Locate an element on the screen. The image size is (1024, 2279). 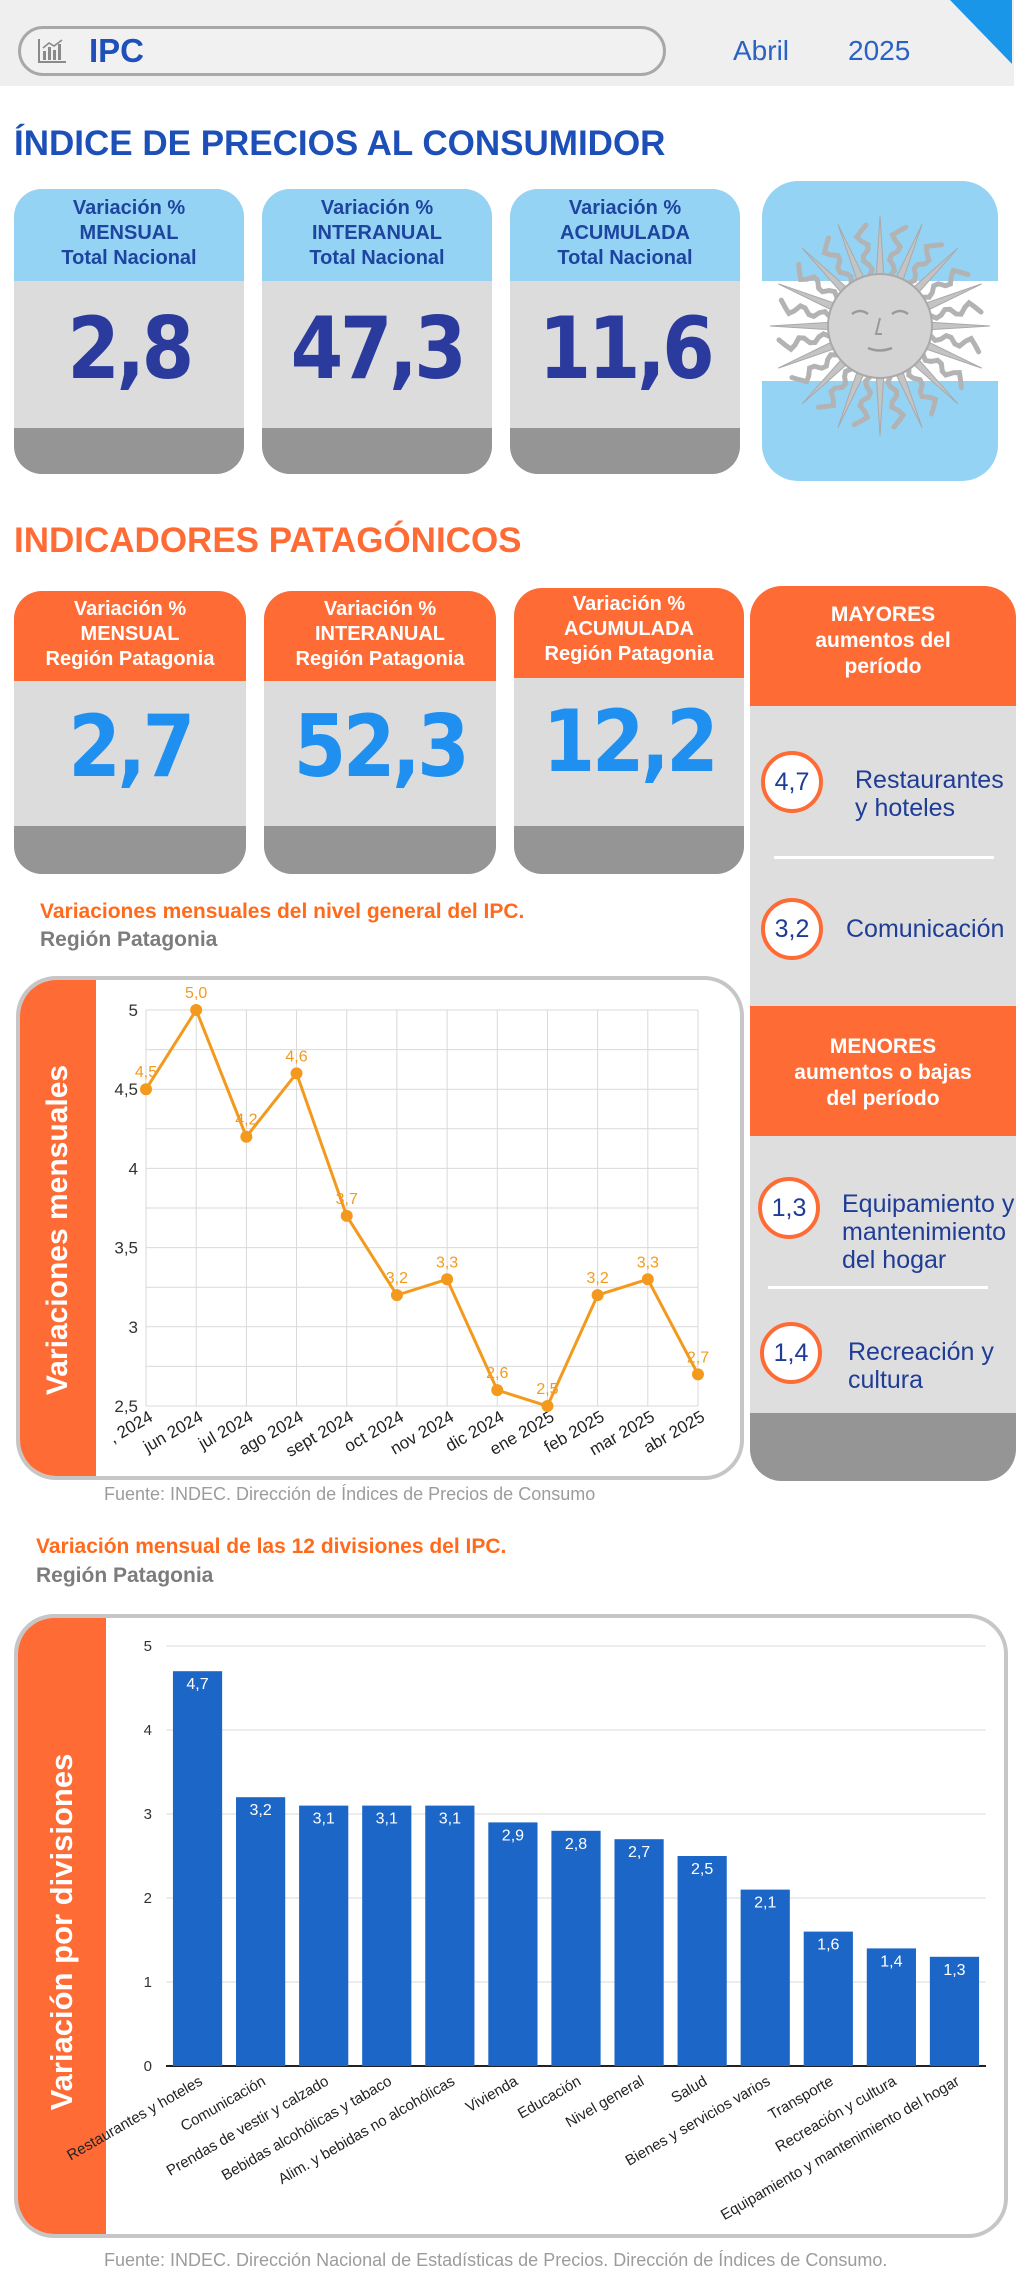
data-label: 2,7 is located at coordinates (698, 1357).